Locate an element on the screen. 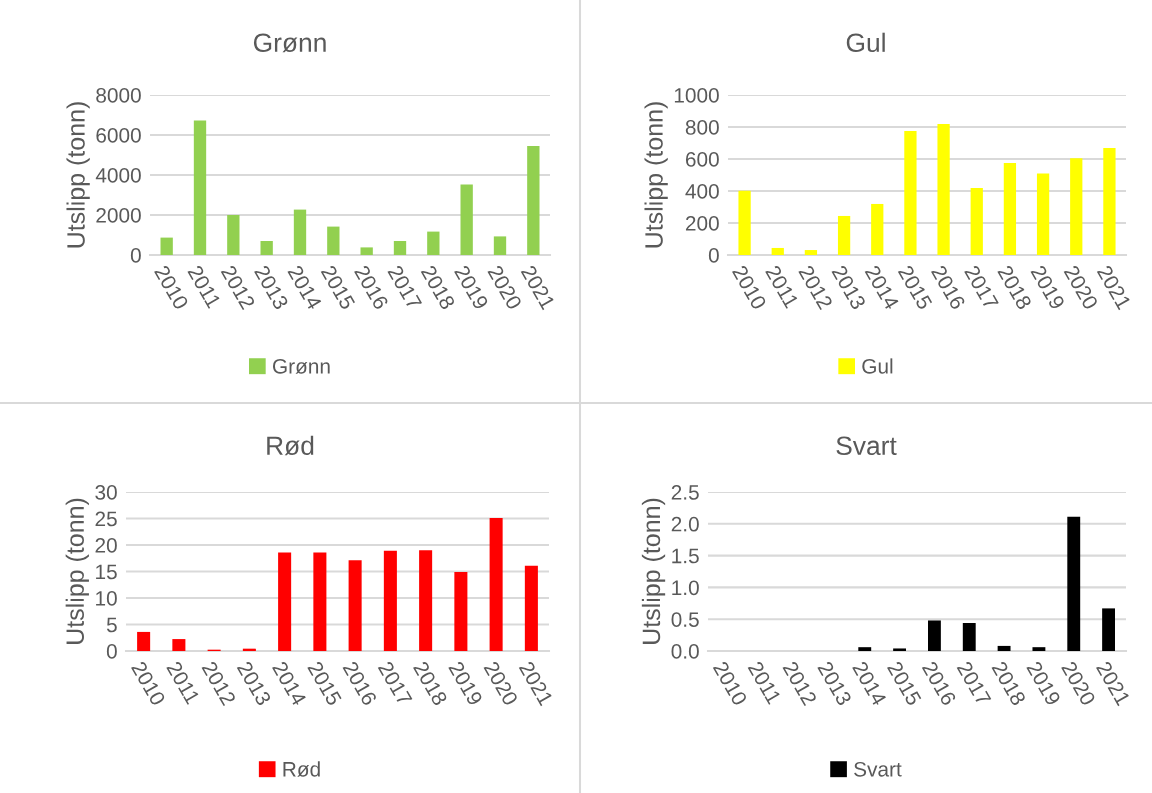 This screenshot has height=793, width=1152. legend-label: Svart is located at coordinates (878, 769).